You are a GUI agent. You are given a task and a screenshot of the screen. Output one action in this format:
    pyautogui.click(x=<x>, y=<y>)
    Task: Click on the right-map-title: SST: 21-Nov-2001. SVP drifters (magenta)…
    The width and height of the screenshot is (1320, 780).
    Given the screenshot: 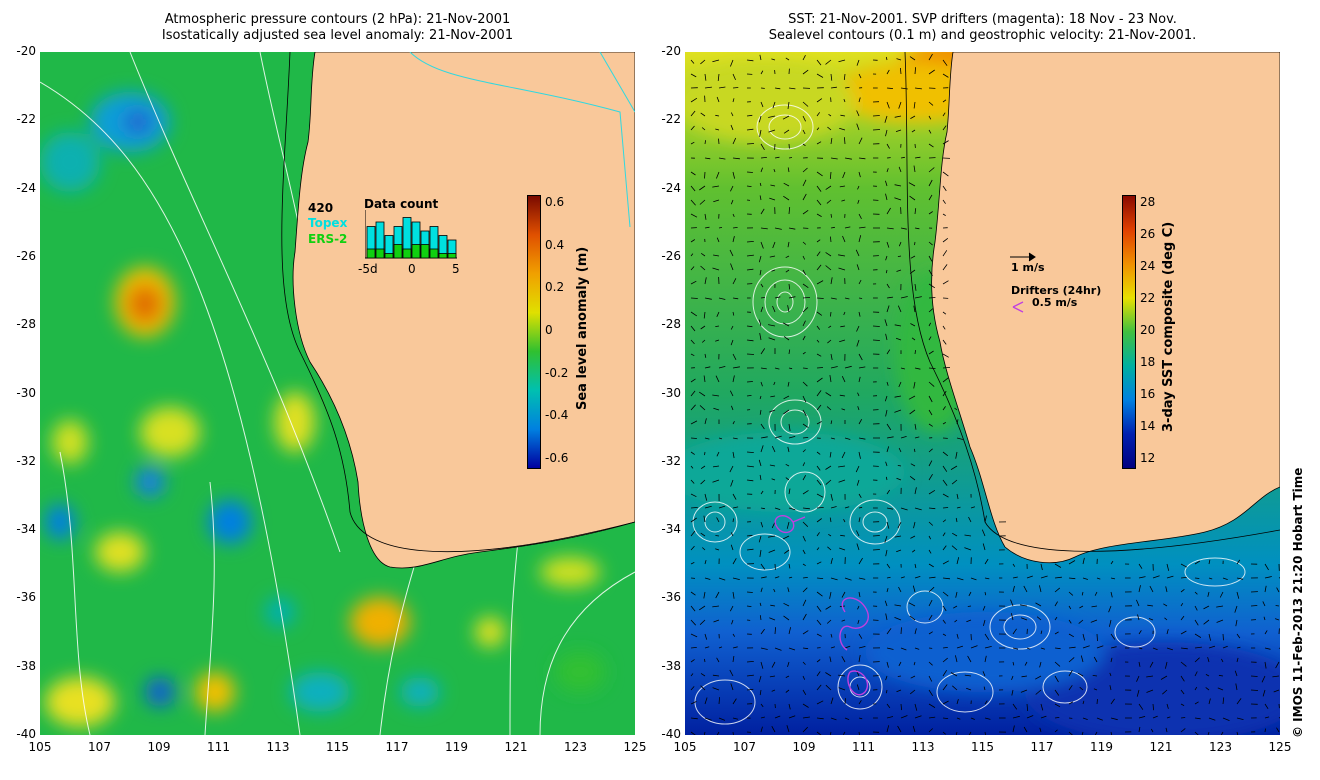 What is the action you would take?
    pyautogui.click(x=982, y=28)
    